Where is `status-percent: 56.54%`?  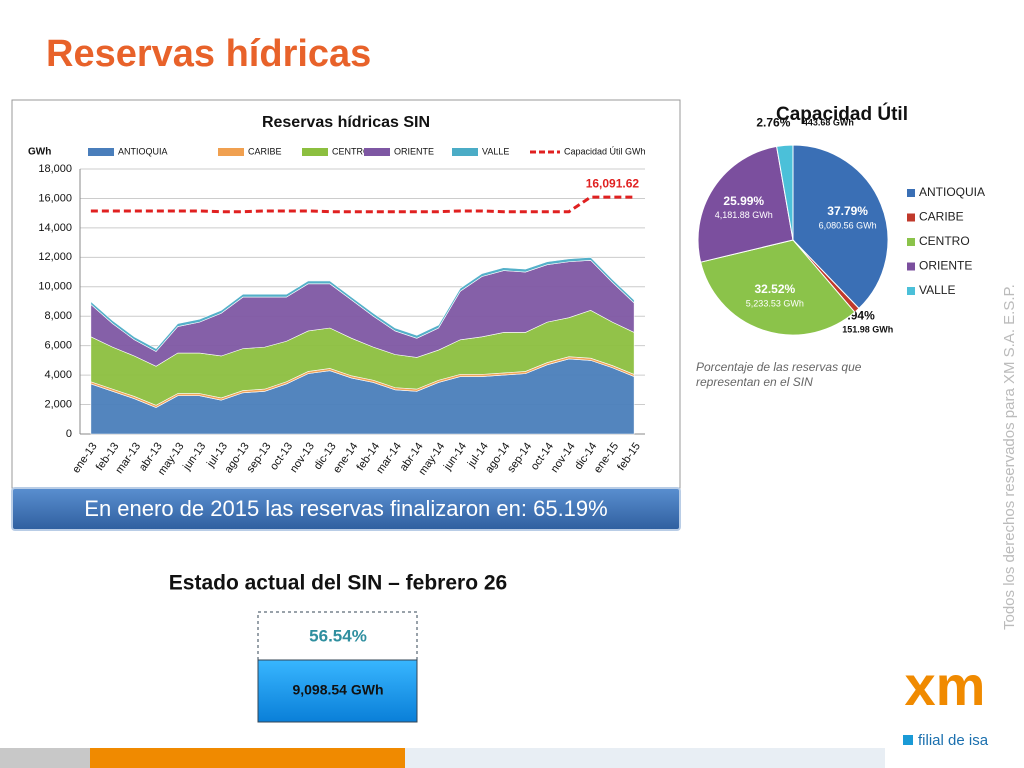
status-percent: 56.54% is located at coordinates (338, 635).